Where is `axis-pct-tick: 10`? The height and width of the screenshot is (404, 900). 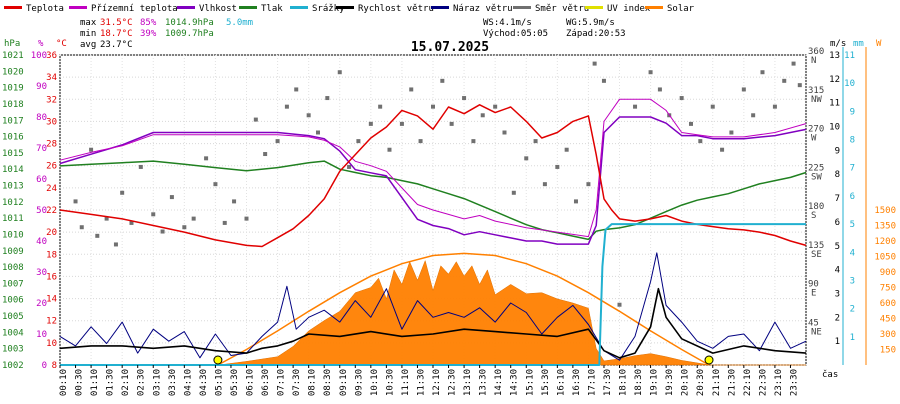
axis-pct-tick: 10 is located at coordinates (41, 335).